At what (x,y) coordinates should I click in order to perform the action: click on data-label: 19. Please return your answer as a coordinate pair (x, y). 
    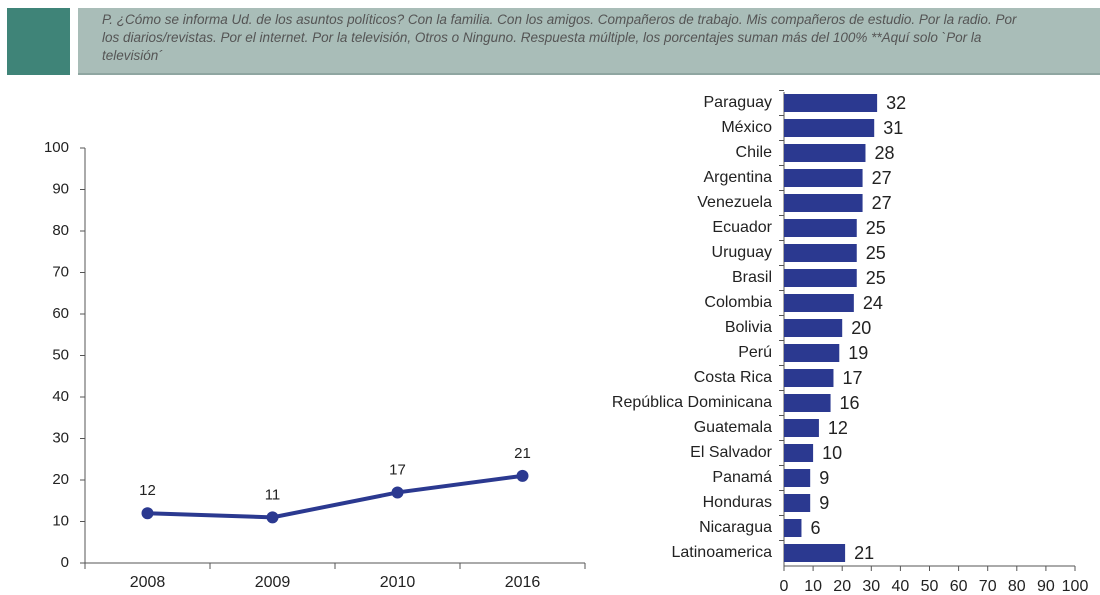
    Looking at the image, I should click on (858, 353).